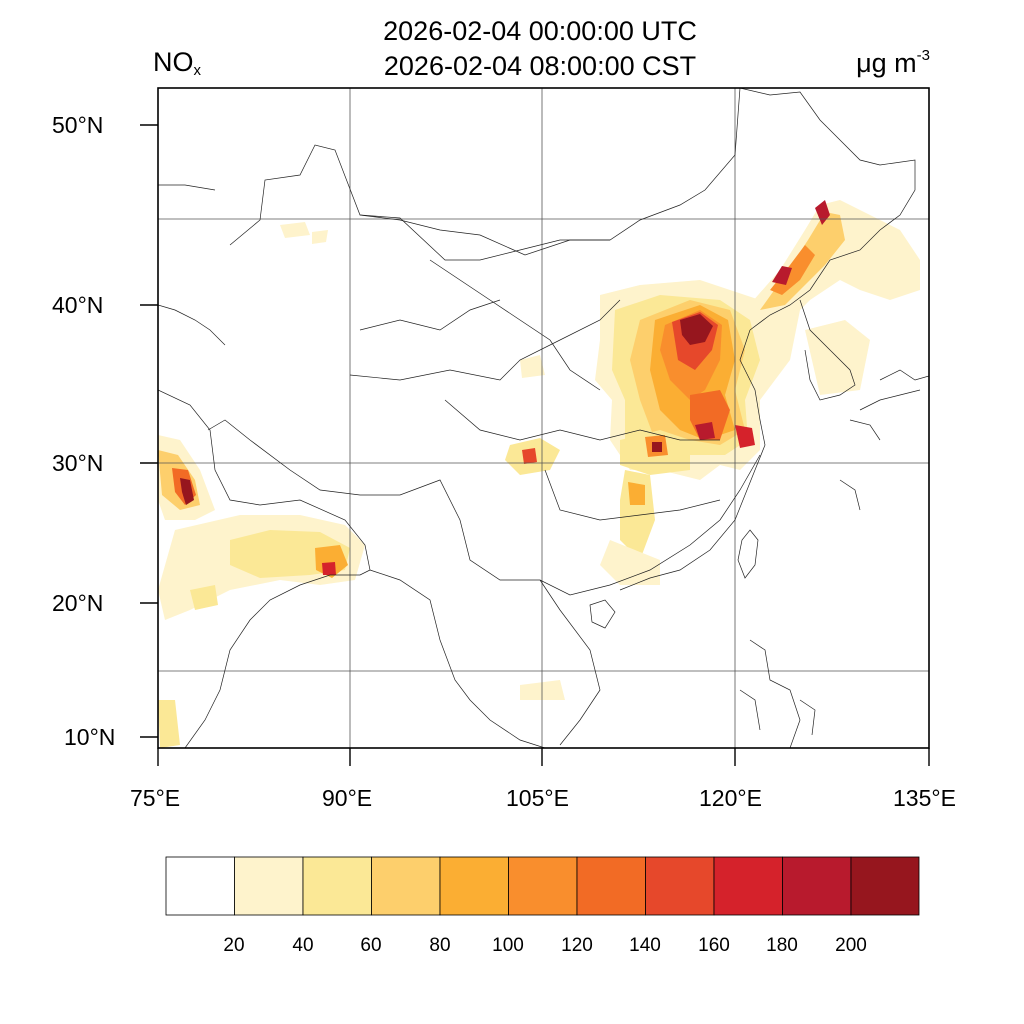 This screenshot has height=1024, width=1024. What do you see at coordinates (173, 62) in the screenshot?
I see `variable-base: NO` at bounding box center [173, 62].